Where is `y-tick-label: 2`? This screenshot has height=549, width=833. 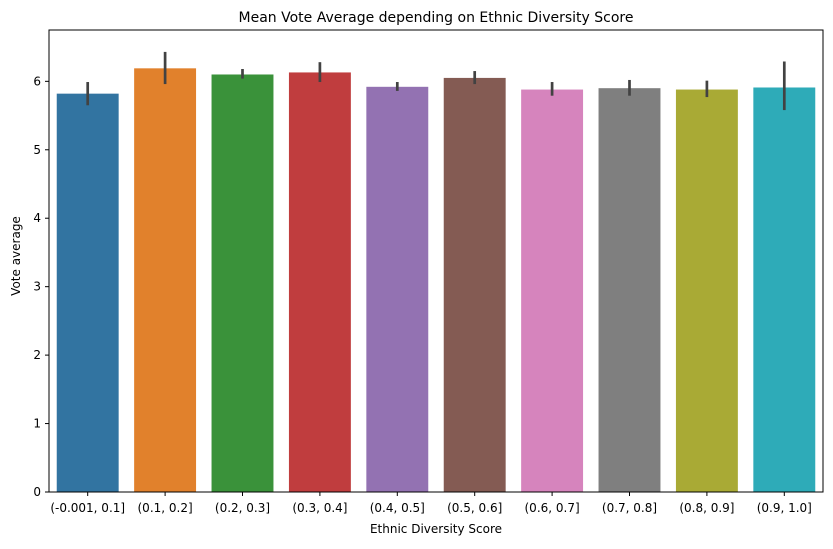
y-tick-label: 2 is located at coordinates (37, 355).